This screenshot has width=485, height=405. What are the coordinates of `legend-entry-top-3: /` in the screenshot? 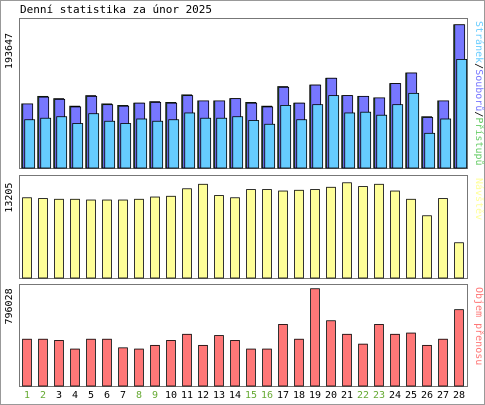 It's located at (478, 114).